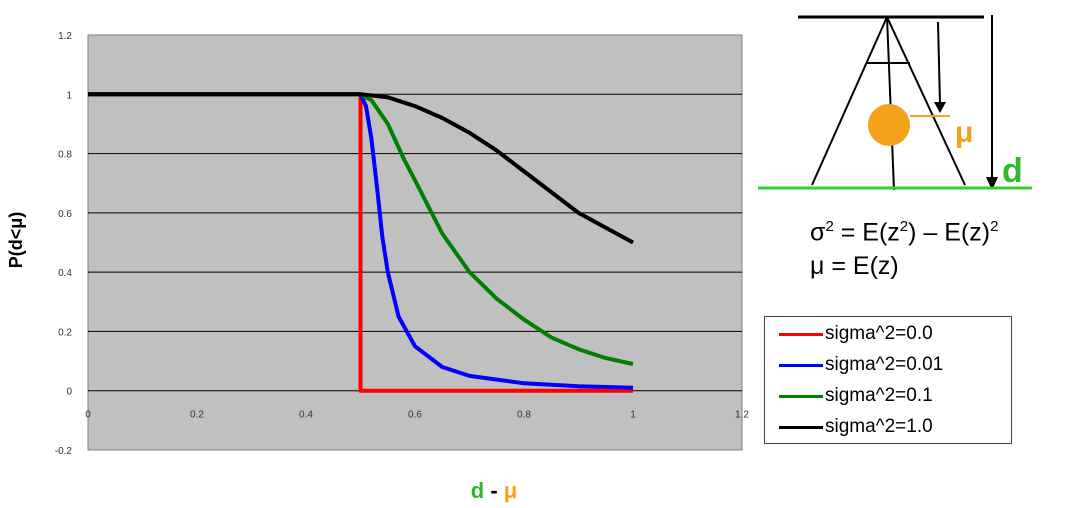  I want to click on y-tick-label: 1, so click(69, 95).